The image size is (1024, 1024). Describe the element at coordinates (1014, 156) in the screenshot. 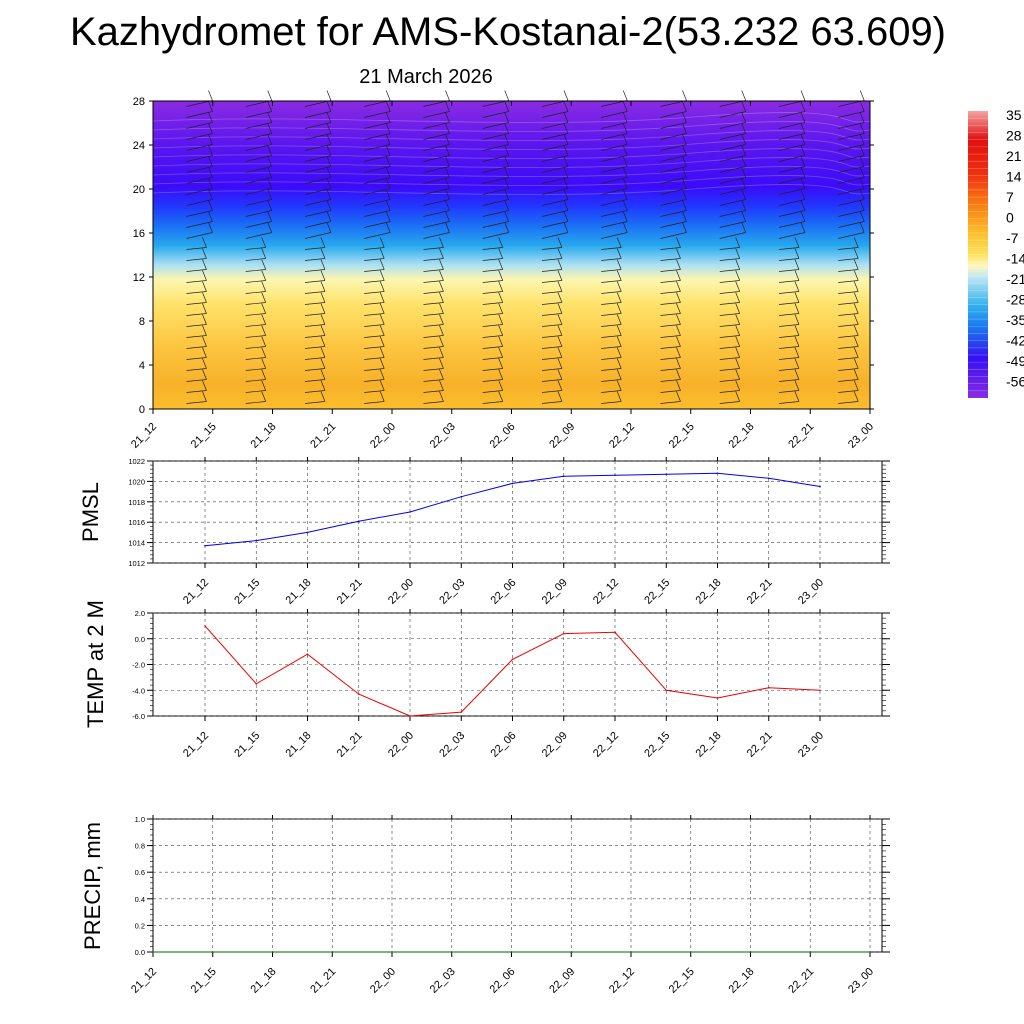

I see `colorbar-label: 21` at that location.